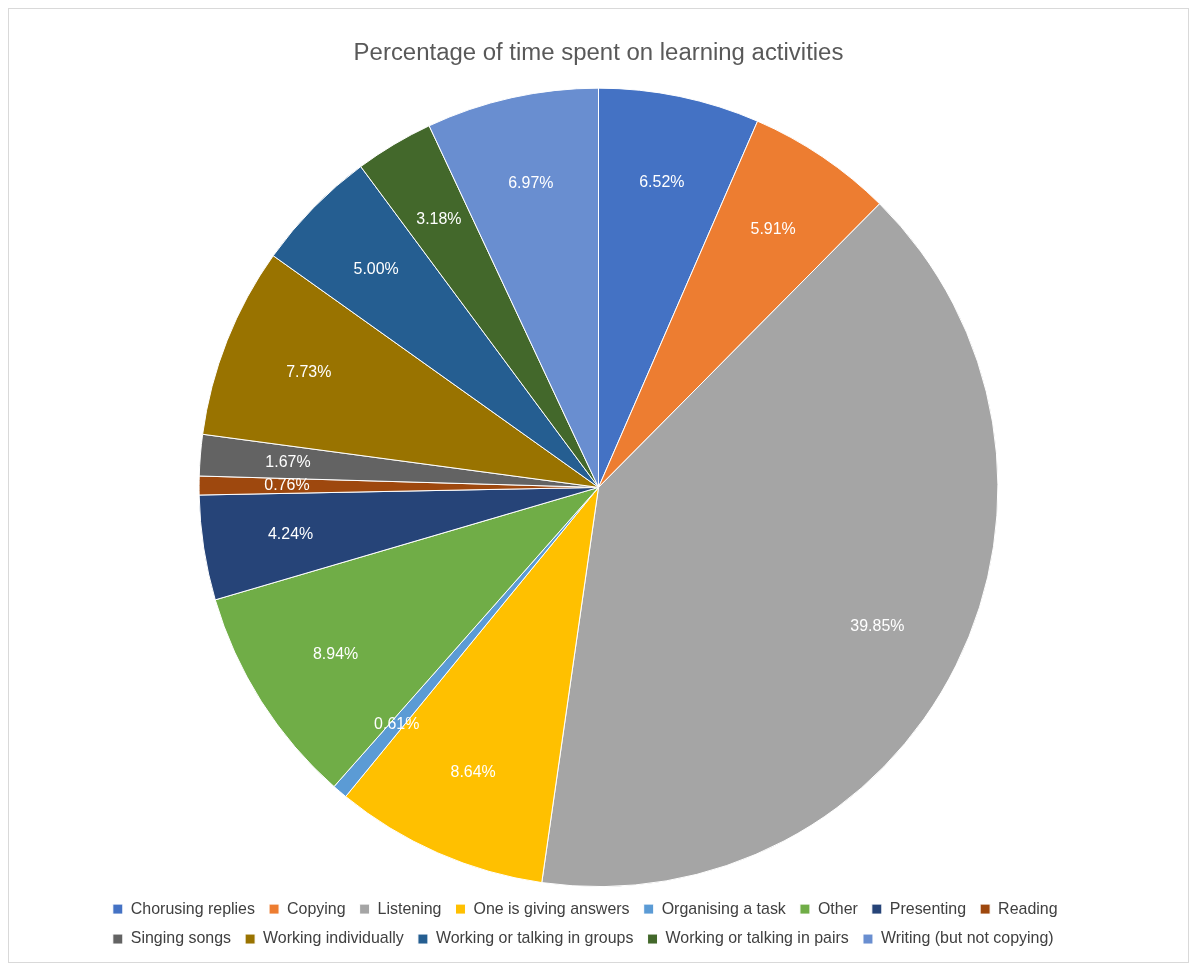 This screenshot has height=973, width=1197. Describe the element at coordinates (290, 534) in the screenshot. I see `data-label: 4.24%` at that location.